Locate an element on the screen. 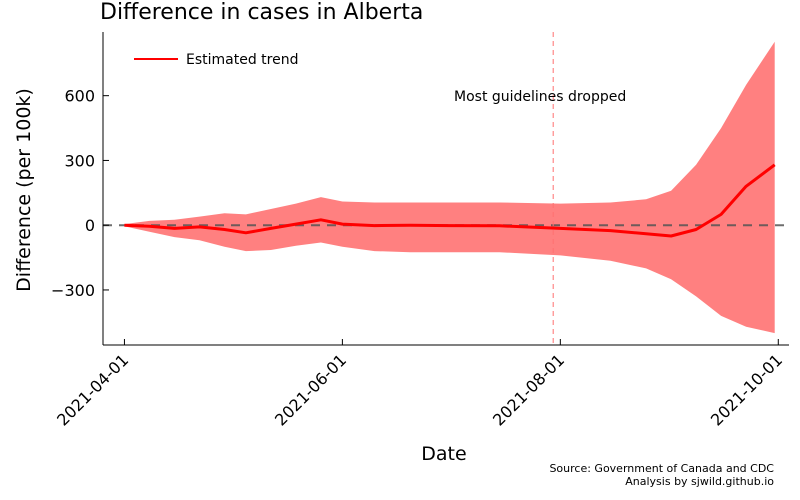  y-tick-label: 300 is located at coordinates (79, 160).